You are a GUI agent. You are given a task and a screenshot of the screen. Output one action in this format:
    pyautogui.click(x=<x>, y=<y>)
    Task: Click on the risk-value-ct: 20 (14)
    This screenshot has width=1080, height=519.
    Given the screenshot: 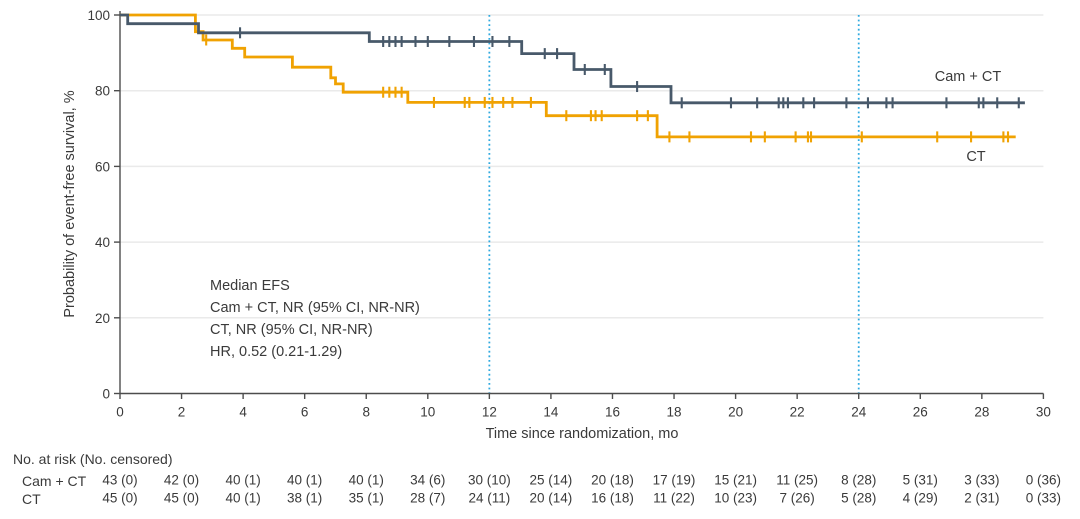 What is the action you would take?
    pyautogui.click(x=551, y=498)
    